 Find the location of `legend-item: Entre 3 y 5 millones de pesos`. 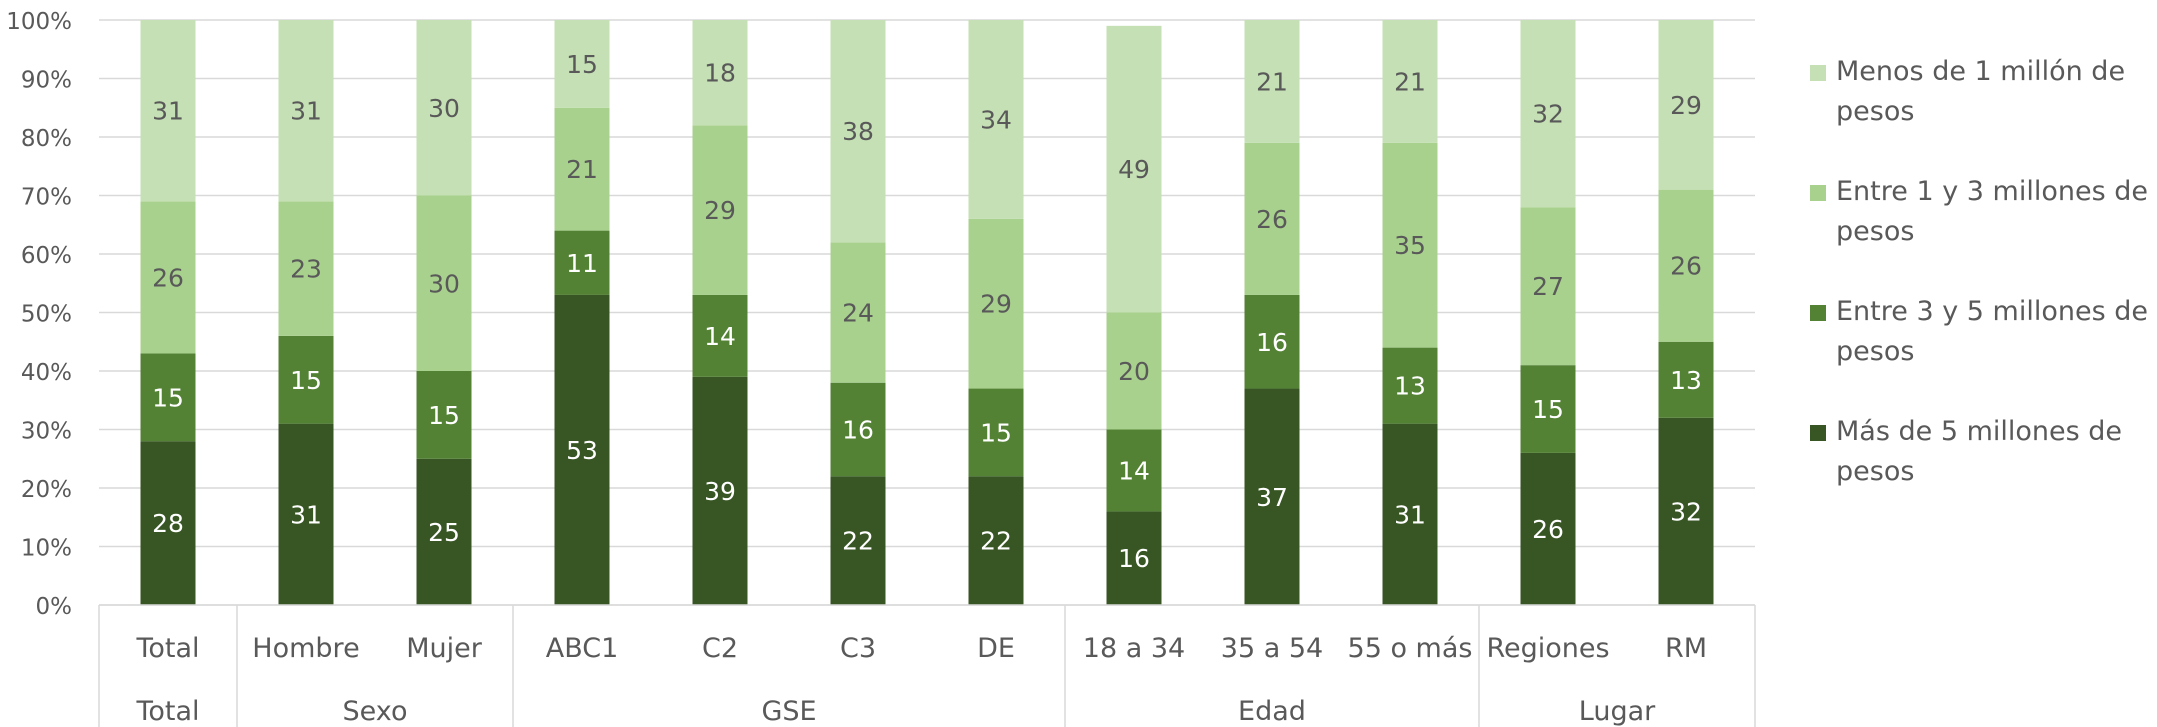

legend-item: Entre 3 y 5 millones de pesos is located at coordinates (1978, 352).